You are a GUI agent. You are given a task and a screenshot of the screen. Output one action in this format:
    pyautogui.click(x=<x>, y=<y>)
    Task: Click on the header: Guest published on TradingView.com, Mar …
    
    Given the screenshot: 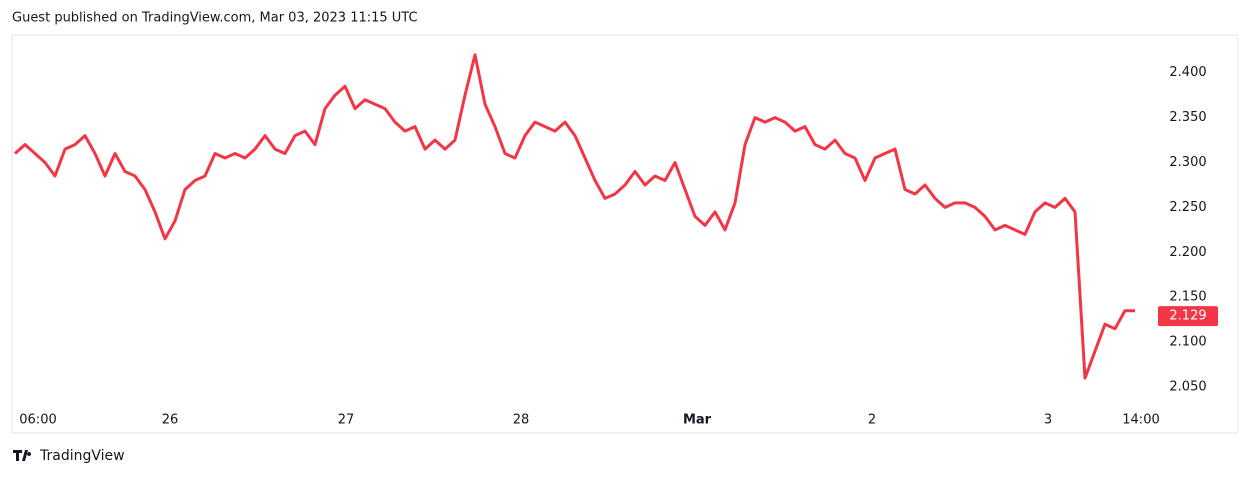 What is the action you would take?
    pyautogui.click(x=215, y=18)
    